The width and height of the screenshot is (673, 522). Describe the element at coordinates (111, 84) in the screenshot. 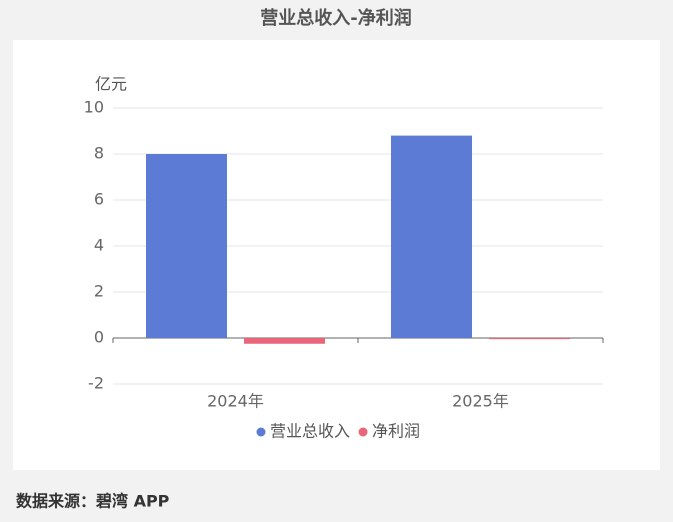

I see `y-unit: 亿元` at that location.